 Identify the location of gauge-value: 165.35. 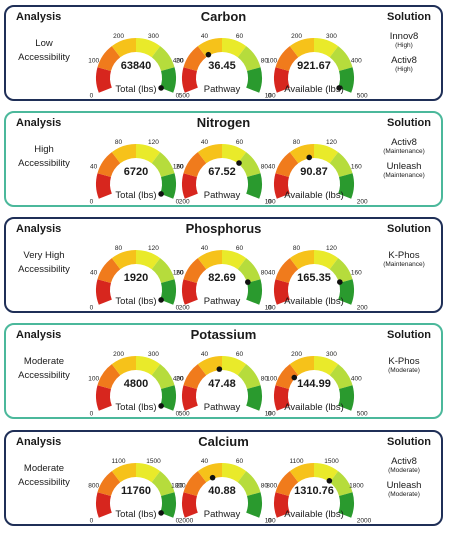
(314, 278).